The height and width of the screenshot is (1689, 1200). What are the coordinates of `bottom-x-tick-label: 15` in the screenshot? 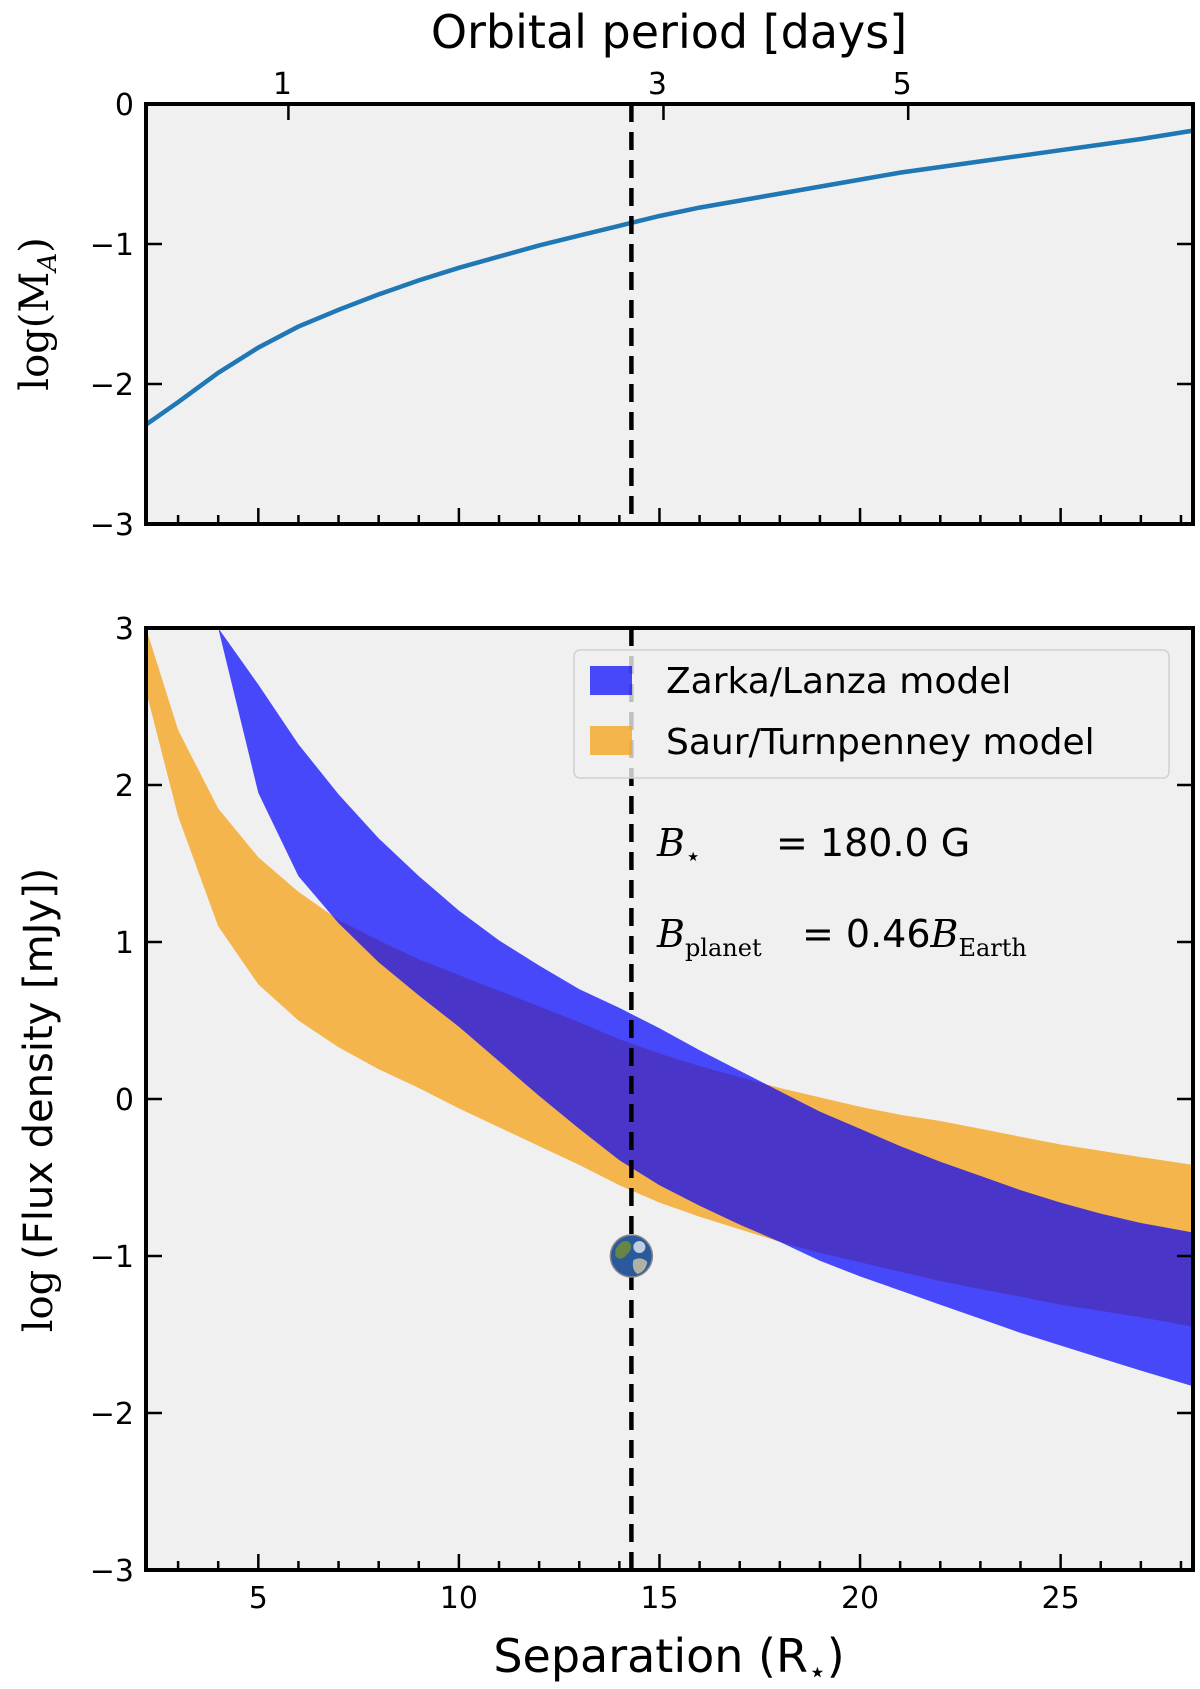 It's located at (659, 1598).